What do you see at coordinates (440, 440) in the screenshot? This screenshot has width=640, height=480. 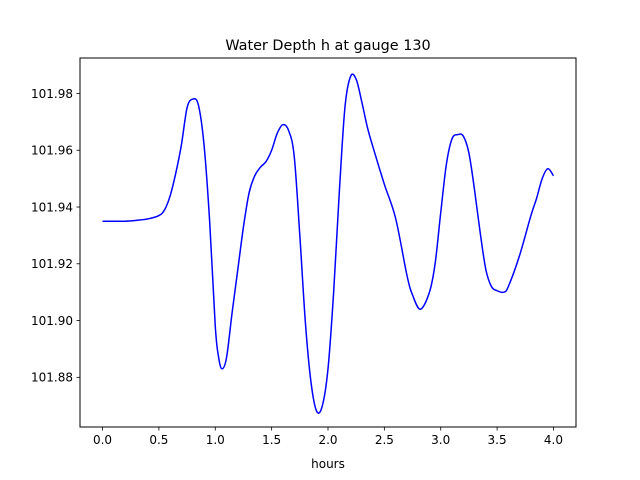 I see `x-tick-label: 3.0` at bounding box center [440, 440].